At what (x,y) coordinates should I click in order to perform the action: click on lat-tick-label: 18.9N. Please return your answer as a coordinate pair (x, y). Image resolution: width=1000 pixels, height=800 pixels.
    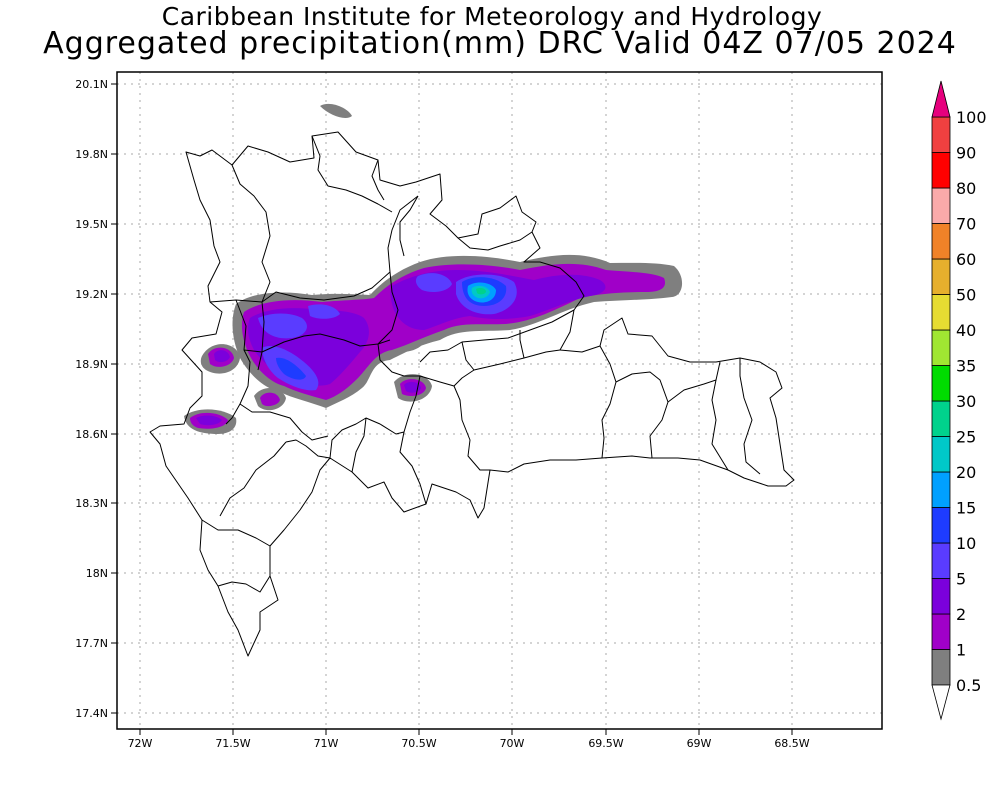
    Looking at the image, I should click on (91, 364).